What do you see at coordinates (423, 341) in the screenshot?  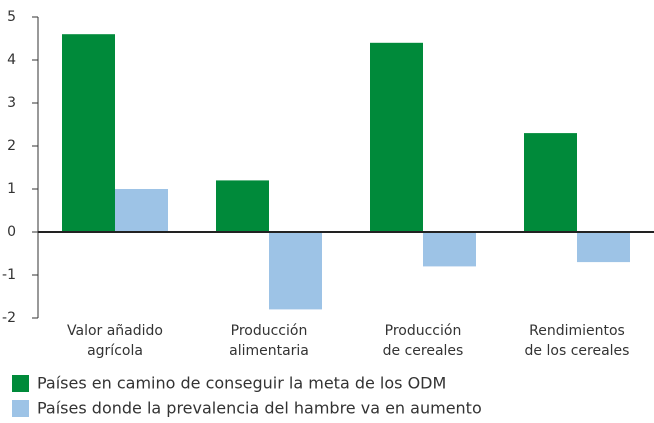 I see `x-tick-label: Producción de cereales` at bounding box center [423, 341].